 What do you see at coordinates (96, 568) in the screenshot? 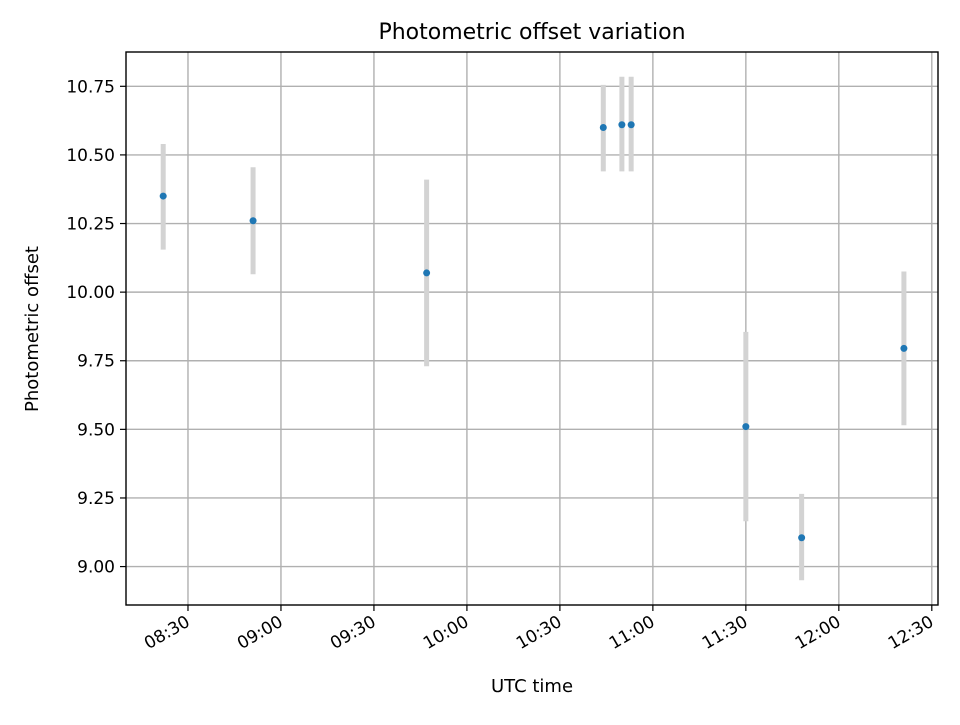
I see `y-tick-label: 9.00` at bounding box center [96, 568].